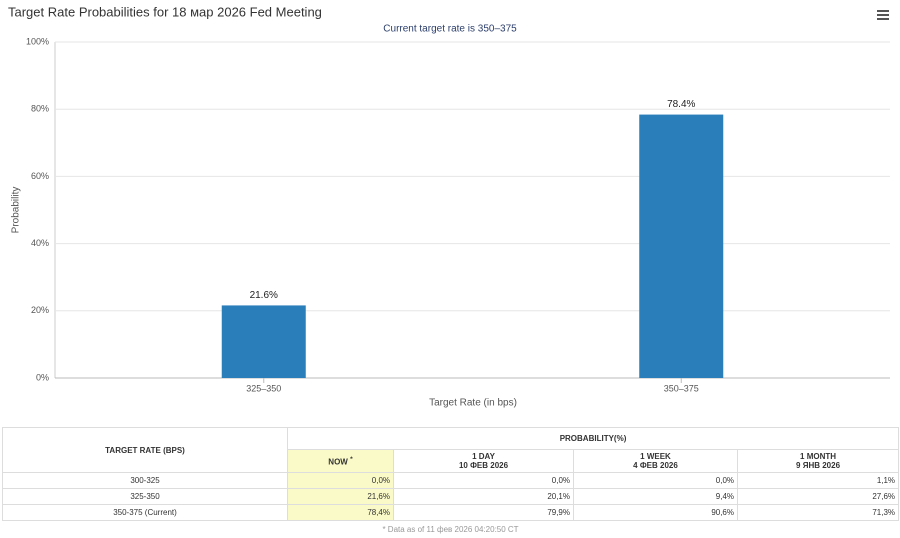 The width and height of the screenshot is (900, 538). I want to click on table-cell: 21,6%, so click(340, 496).